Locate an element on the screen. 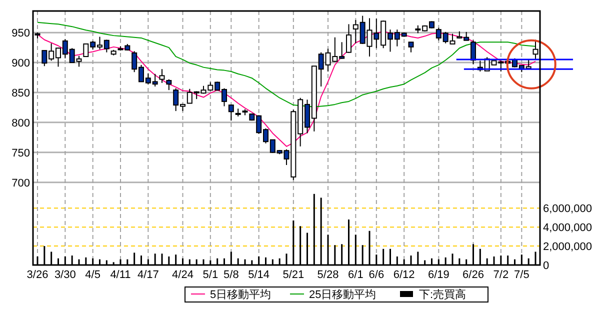 This screenshot has height=320, width=600. y-tick-label: 800 is located at coordinates (21, 123).